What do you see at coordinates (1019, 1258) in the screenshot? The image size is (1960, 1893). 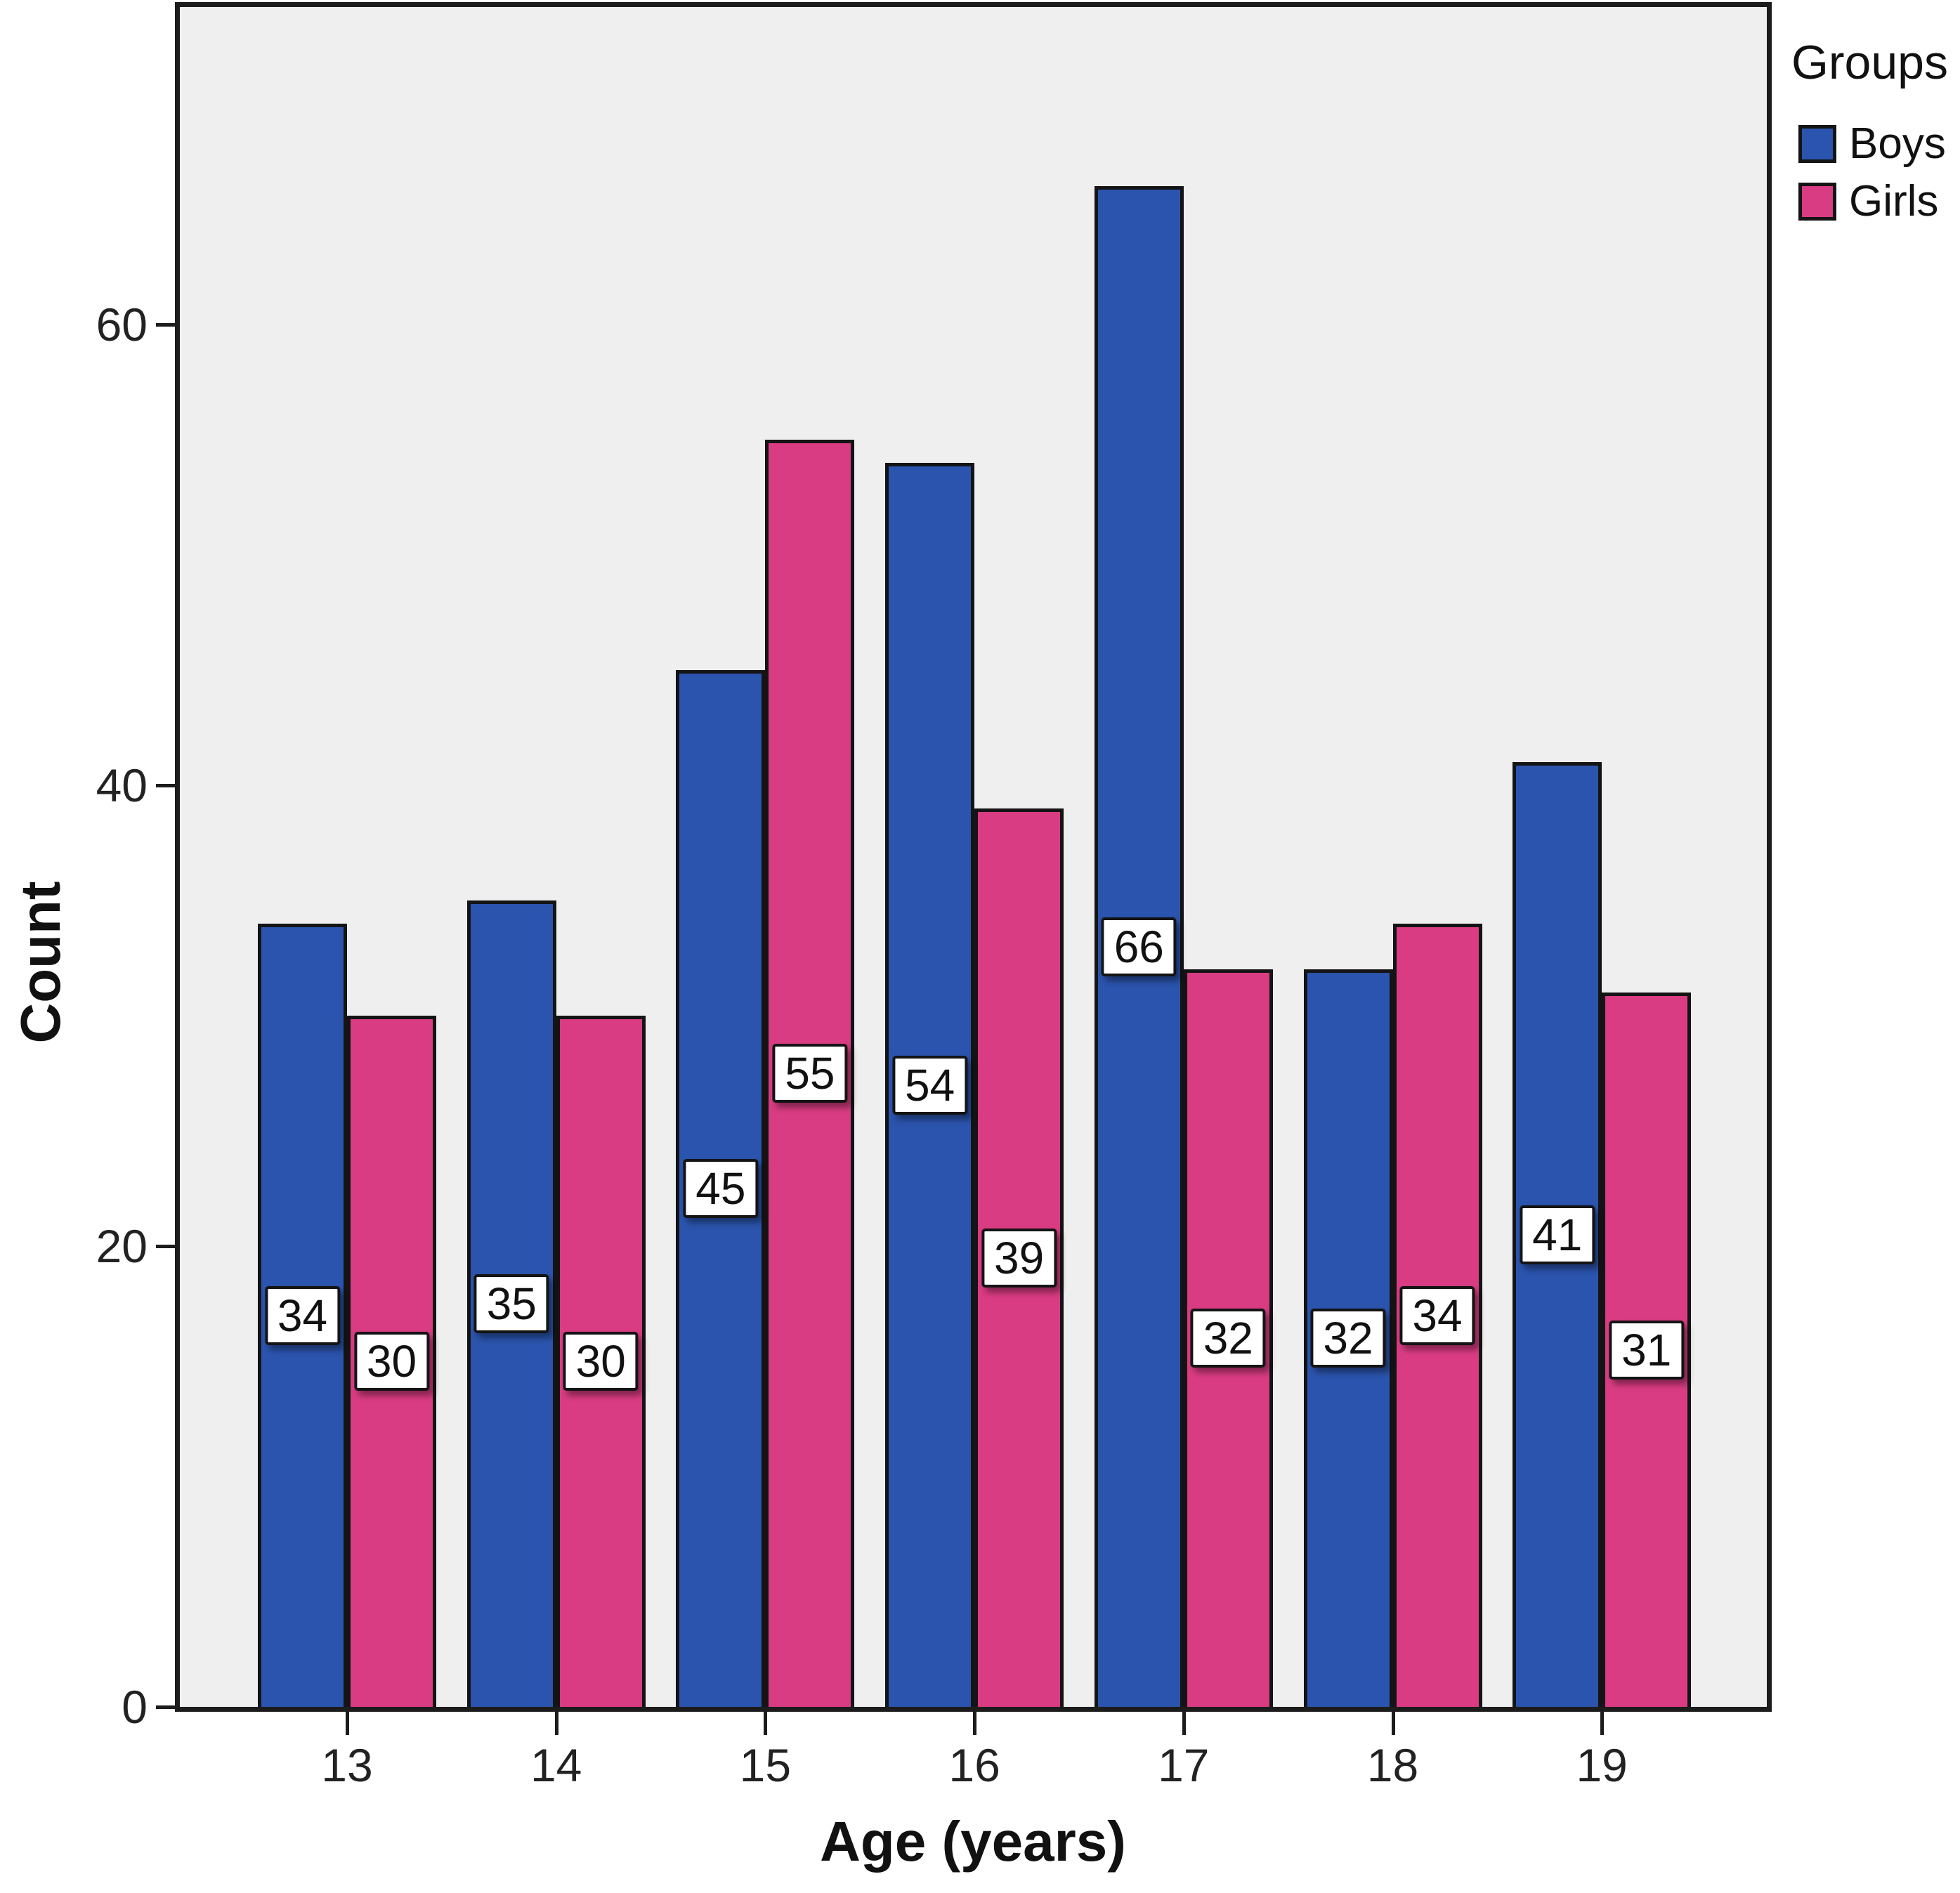 I see `bar-value-label: 39` at bounding box center [1019, 1258].